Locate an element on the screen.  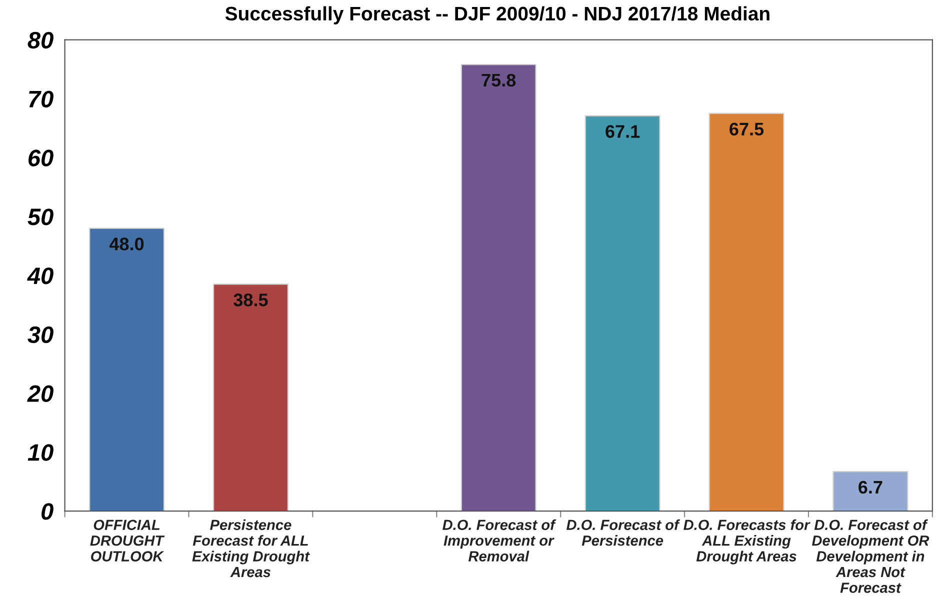
x-tick-label: OFFICIAL DROUGHT OUTLOOK is located at coordinates (127, 541).